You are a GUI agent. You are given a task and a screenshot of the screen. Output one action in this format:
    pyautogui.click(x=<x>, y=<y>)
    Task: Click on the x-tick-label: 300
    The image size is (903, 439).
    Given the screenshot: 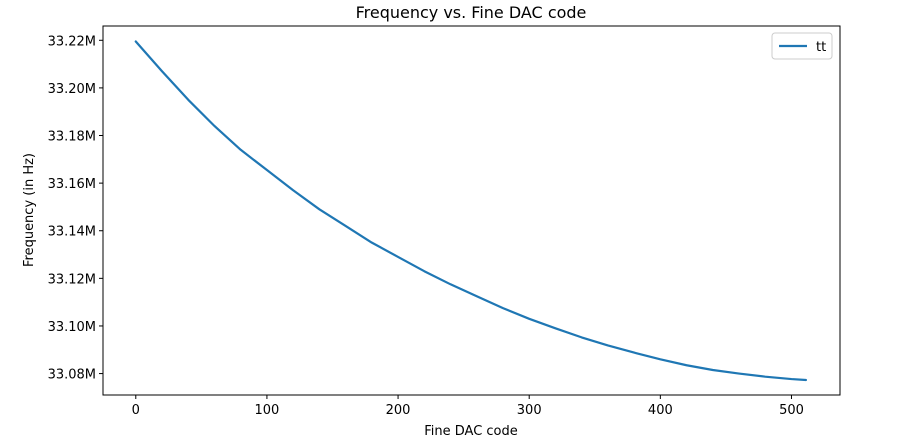 What is the action you would take?
    pyautogui.click(x=529, y=410)
    